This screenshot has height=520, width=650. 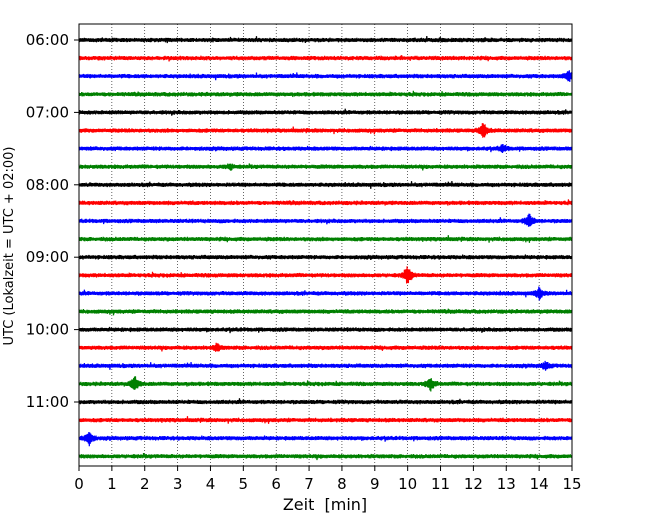 I want to click on x-tick-label: 7, so click(x=309, y=484).